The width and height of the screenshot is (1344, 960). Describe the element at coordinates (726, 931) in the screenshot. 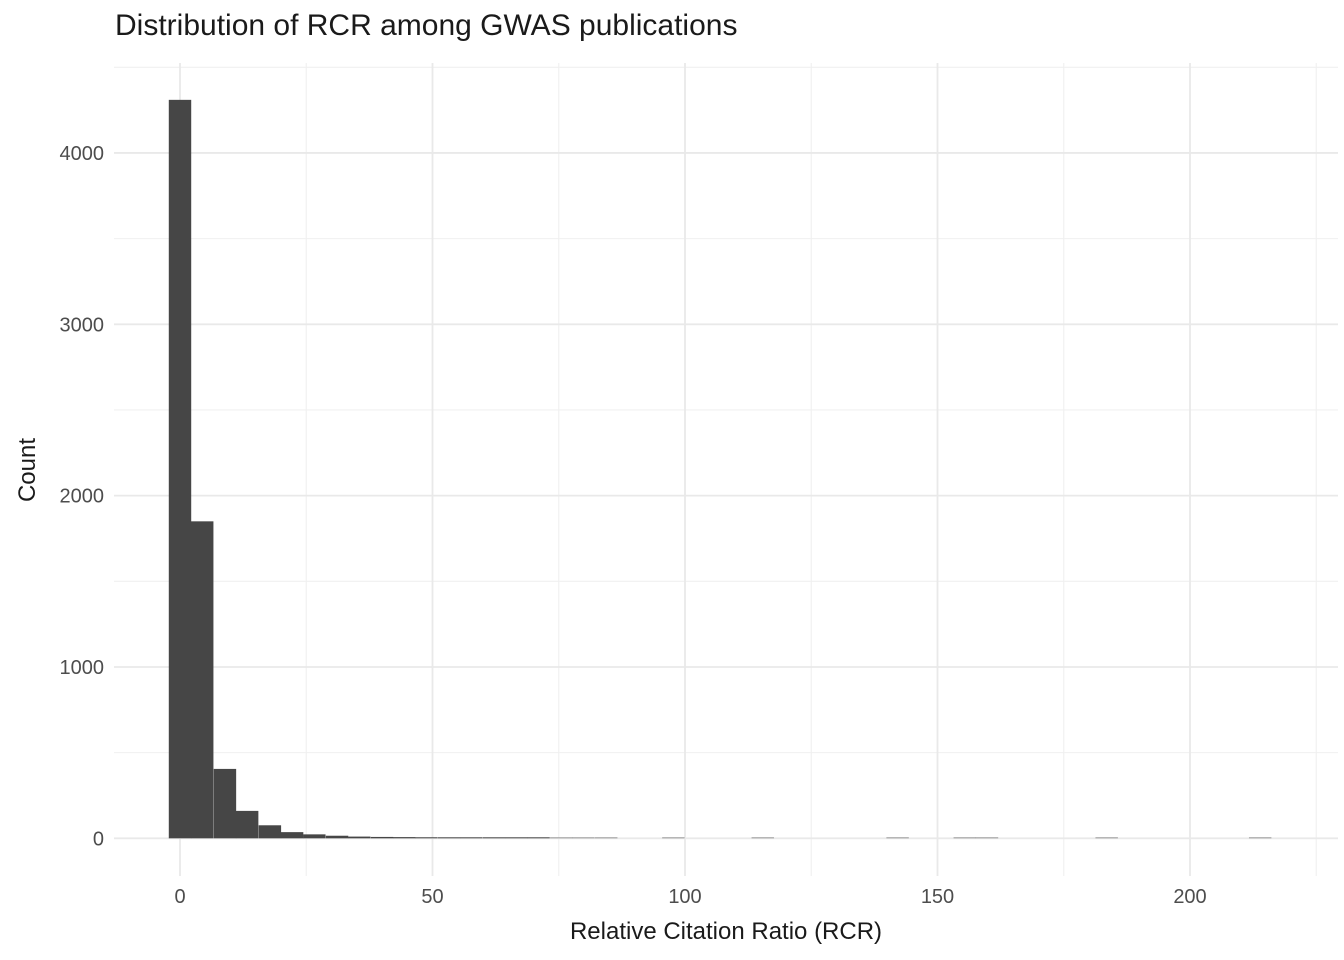

I see `x-axis-title: Relative Citation Ratio (RCR)` at that location.